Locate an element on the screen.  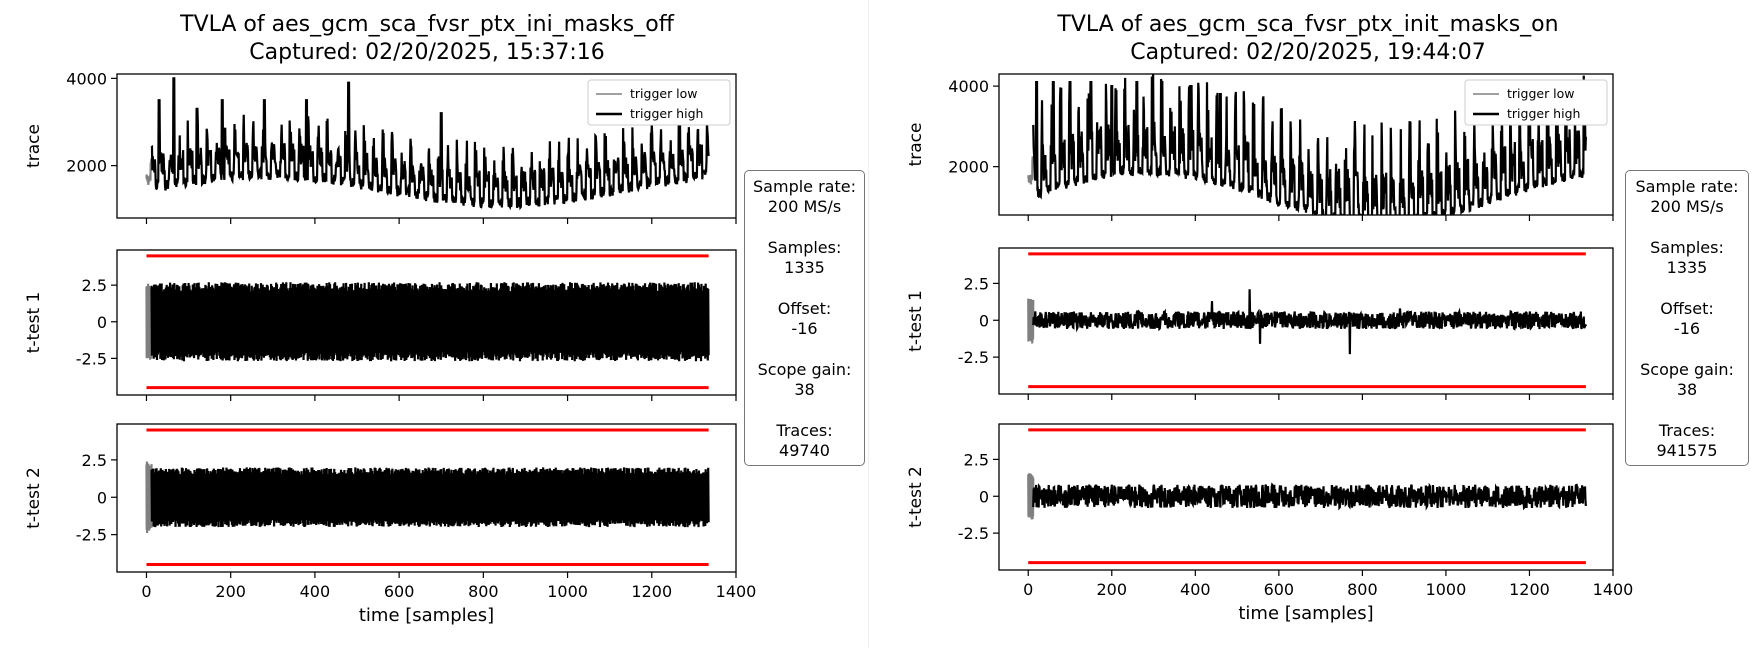
info-label: Samples: is located at coordinates (1687, 247).